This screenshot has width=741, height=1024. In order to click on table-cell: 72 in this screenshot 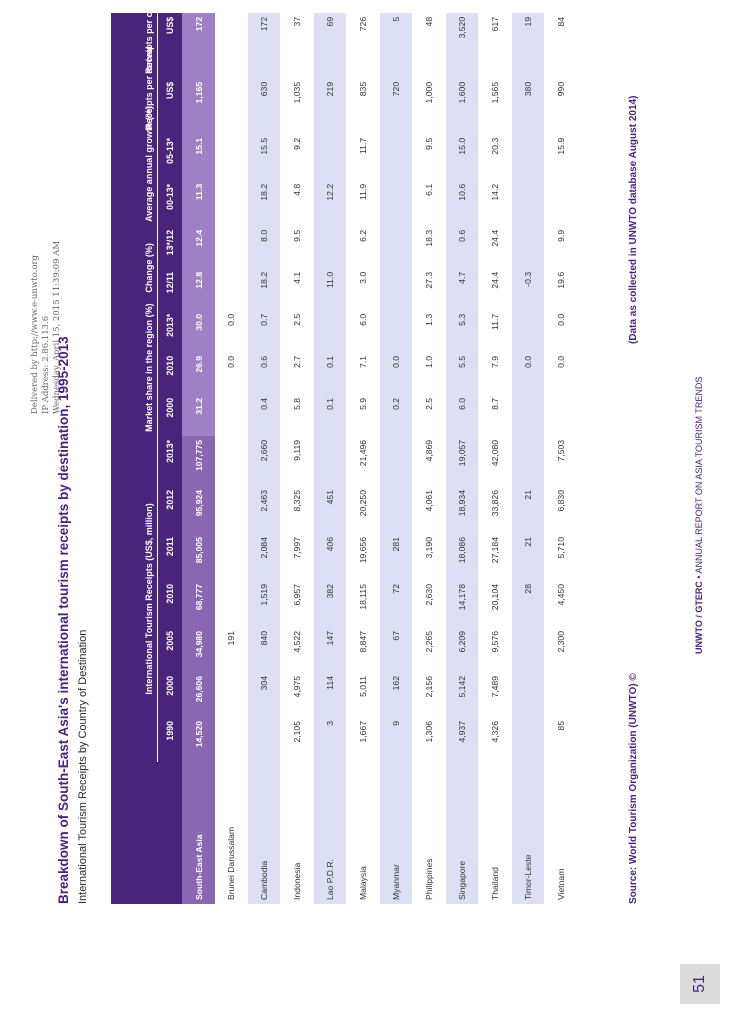, I will do `click(396, 603)`.